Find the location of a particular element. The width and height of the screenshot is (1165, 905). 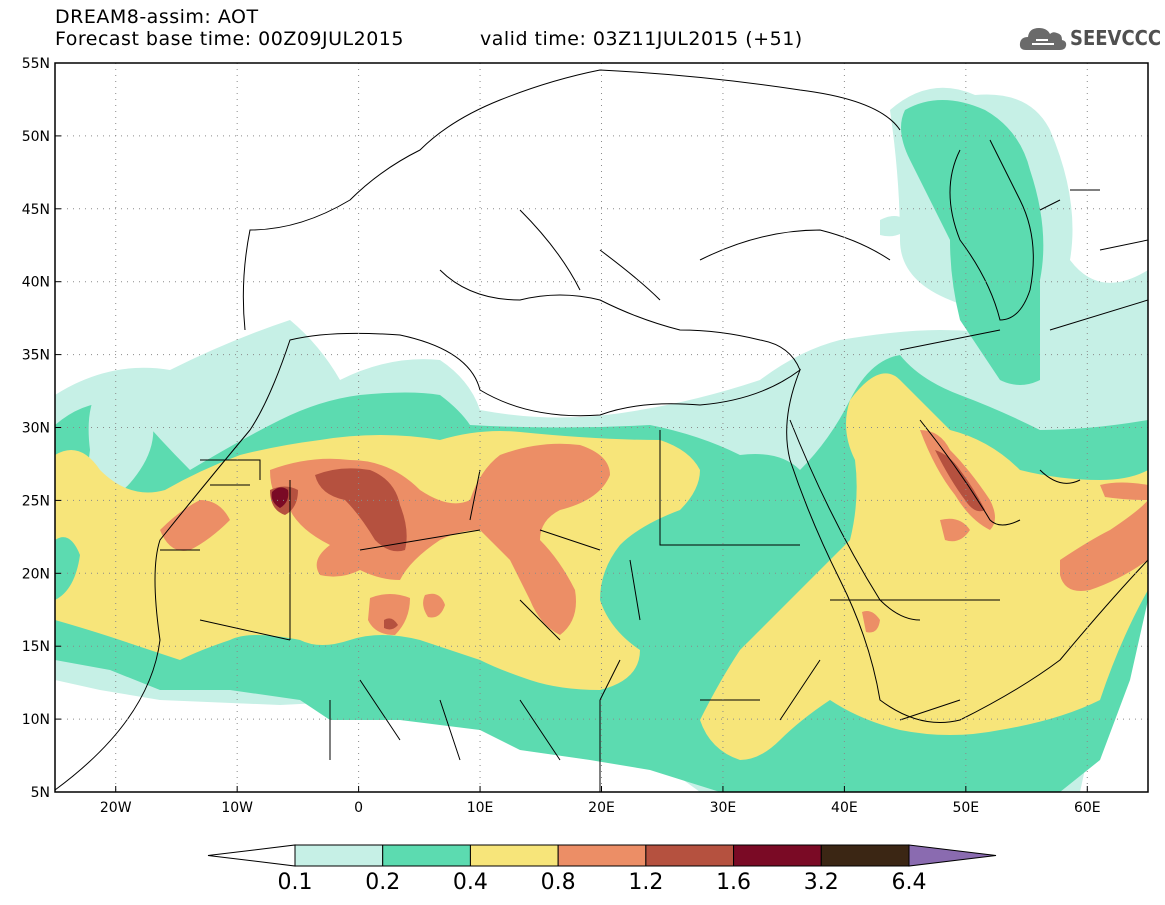

lon-tick-label: 40E is located at coordinates (844, 808).